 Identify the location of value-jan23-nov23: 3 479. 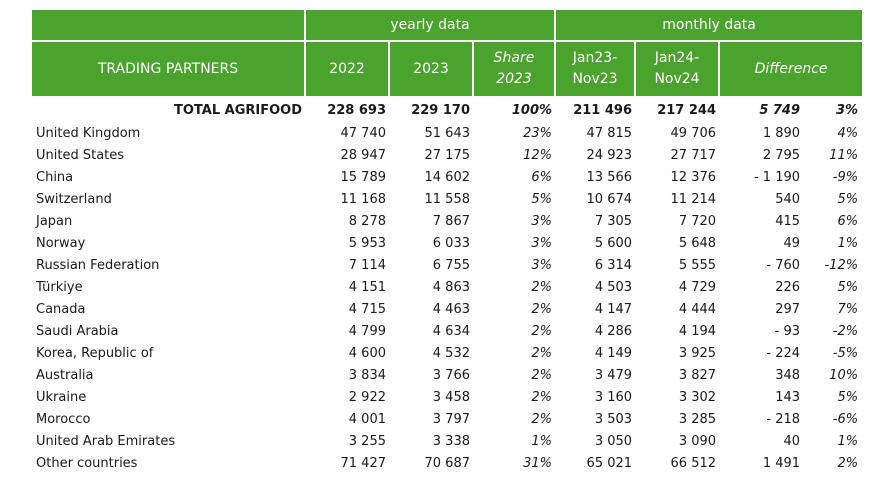
(613, 375).